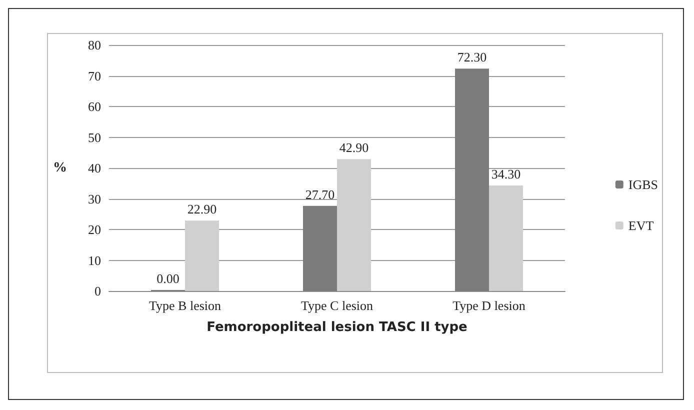 This screenshot has height=410, width=694. What do you see at coordinates (354, 148) in the screenshot?
I see `data-label: 42.90` at bounding box center [354, 148].